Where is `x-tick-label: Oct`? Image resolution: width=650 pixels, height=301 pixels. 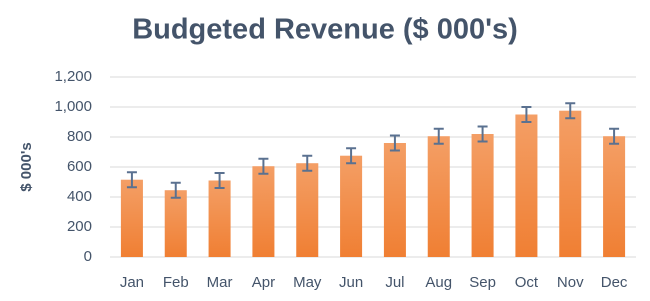 x-tick-label: Oct is located at coordinates (527, 282).